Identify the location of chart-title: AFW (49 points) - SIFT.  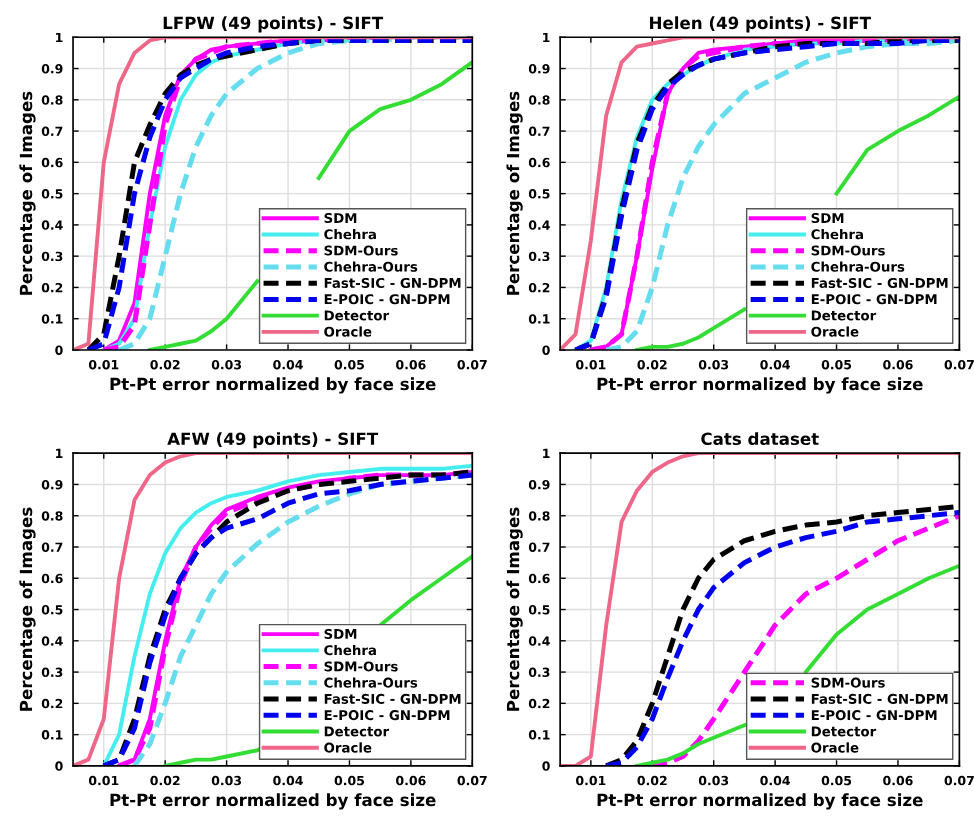
(273, 440).